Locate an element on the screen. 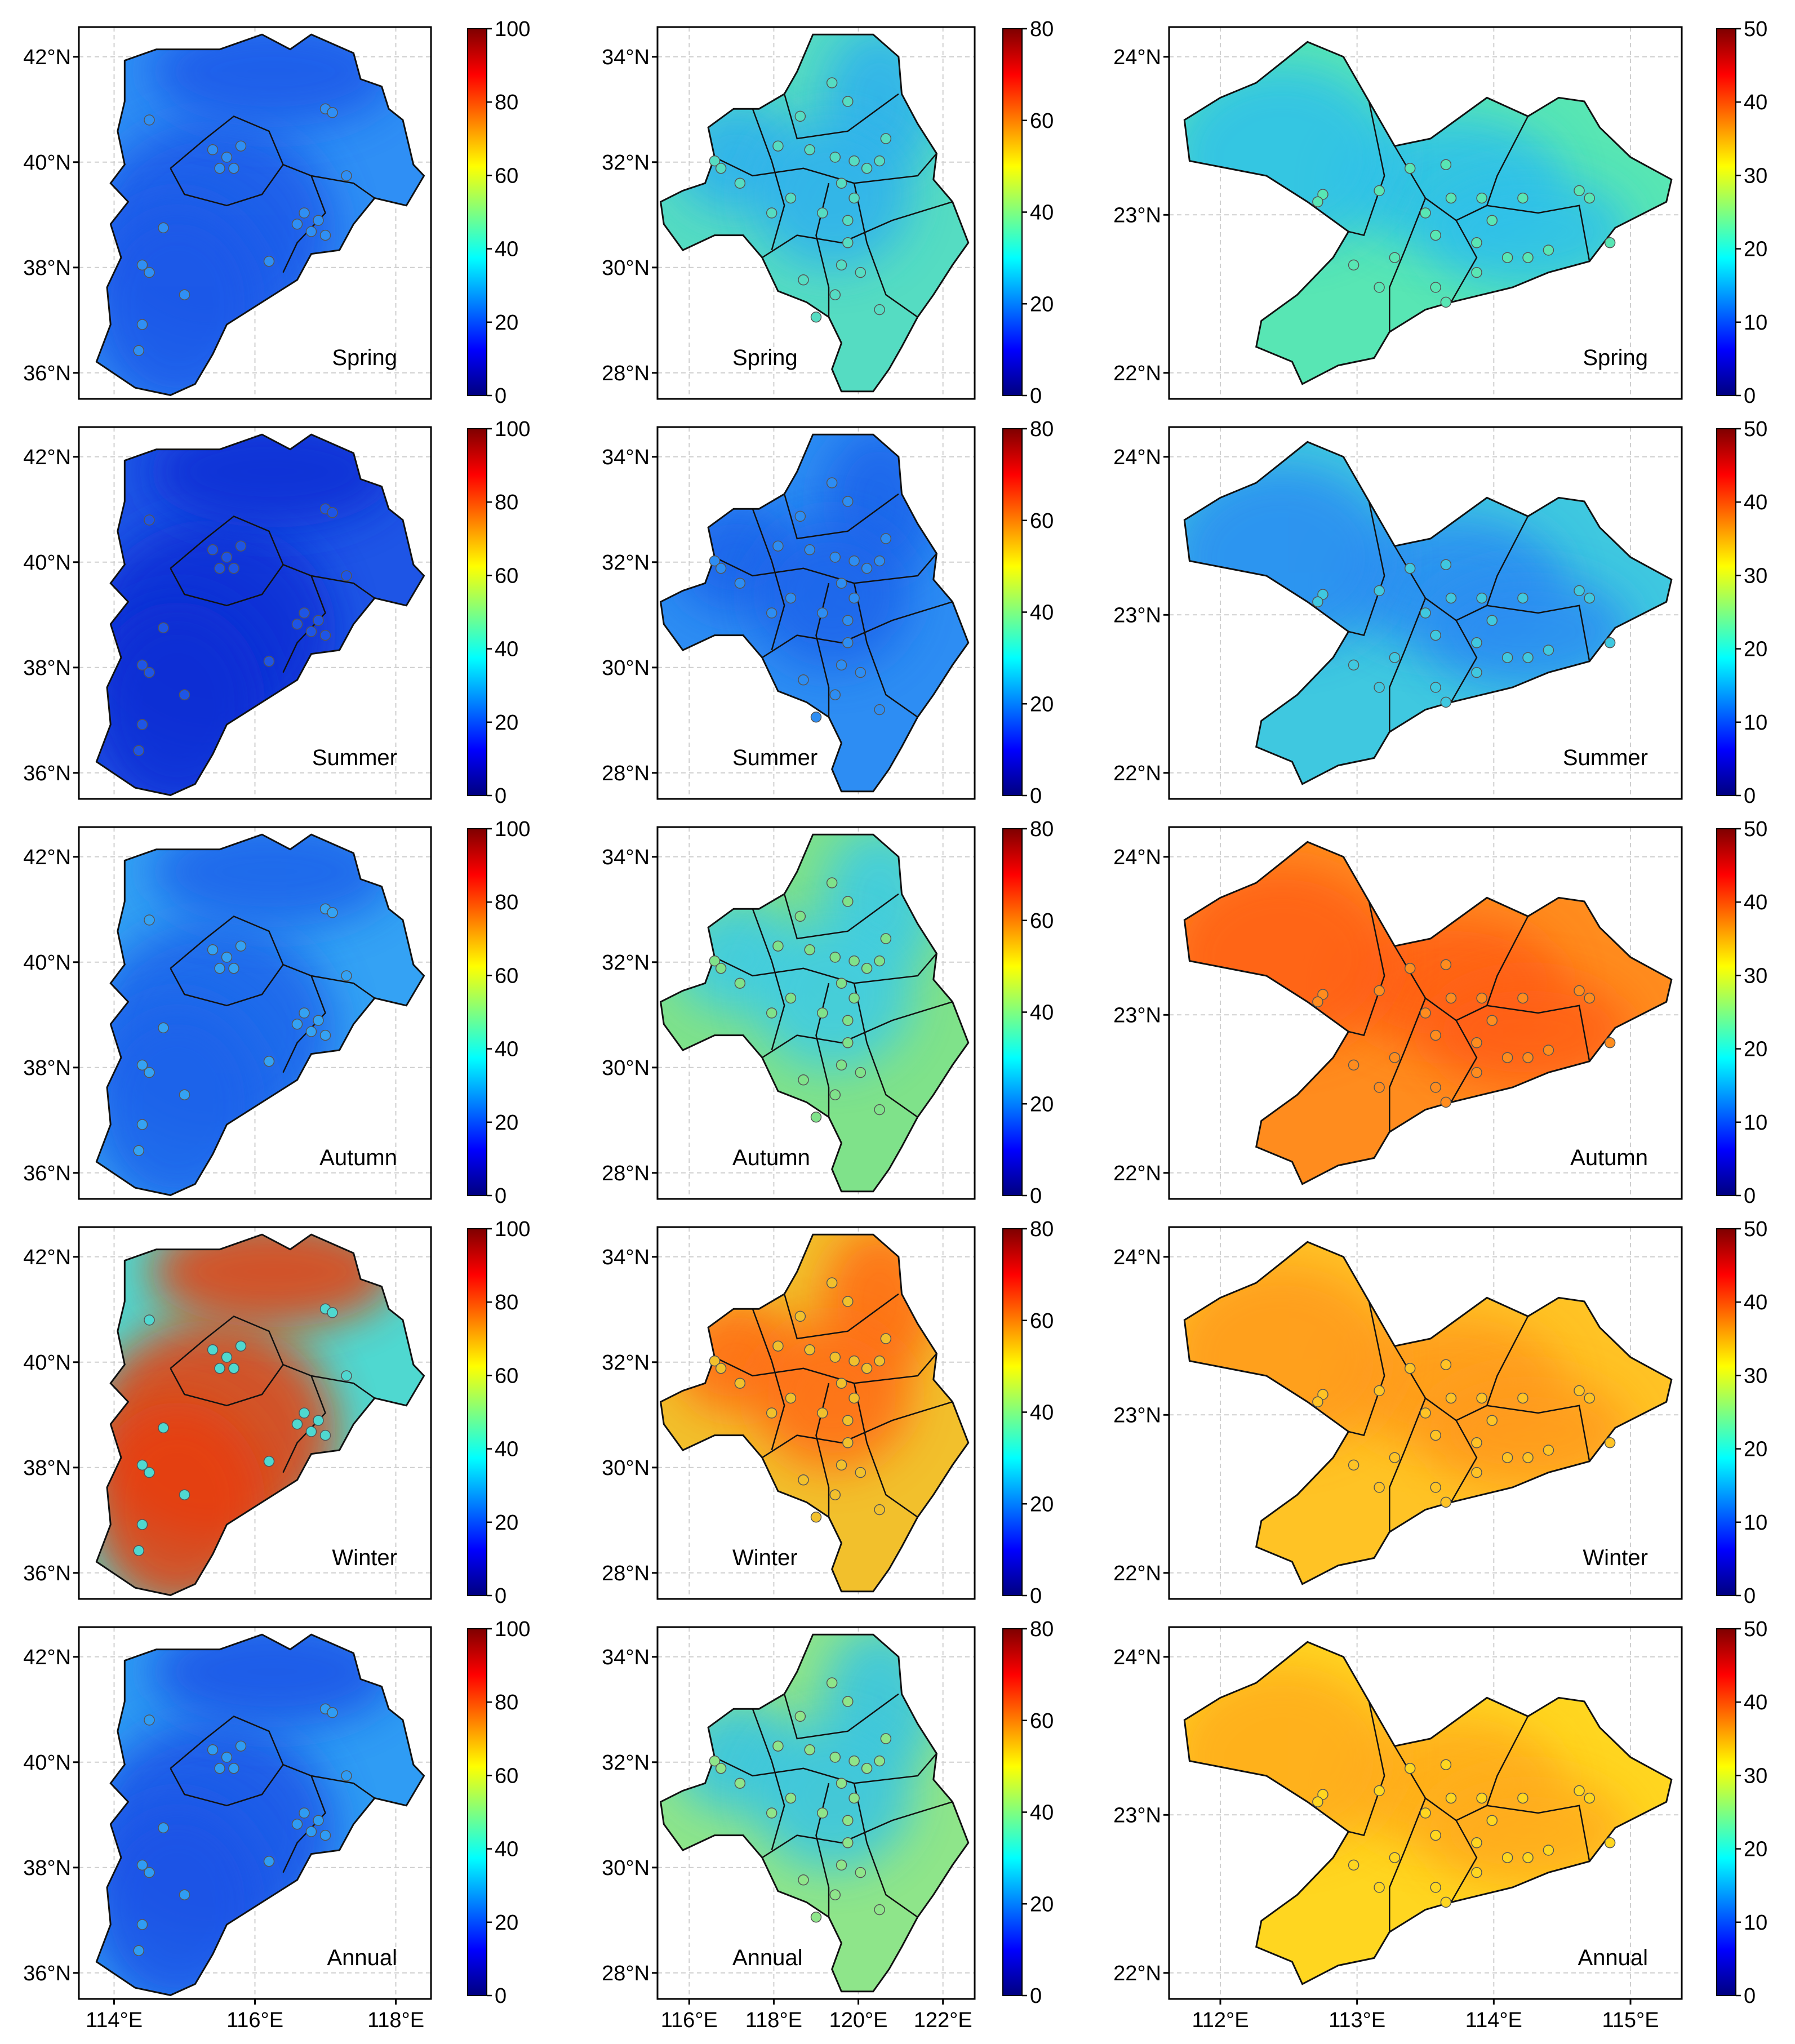  lat-tick-label: 28°N is located at coordinates (626, 1973).